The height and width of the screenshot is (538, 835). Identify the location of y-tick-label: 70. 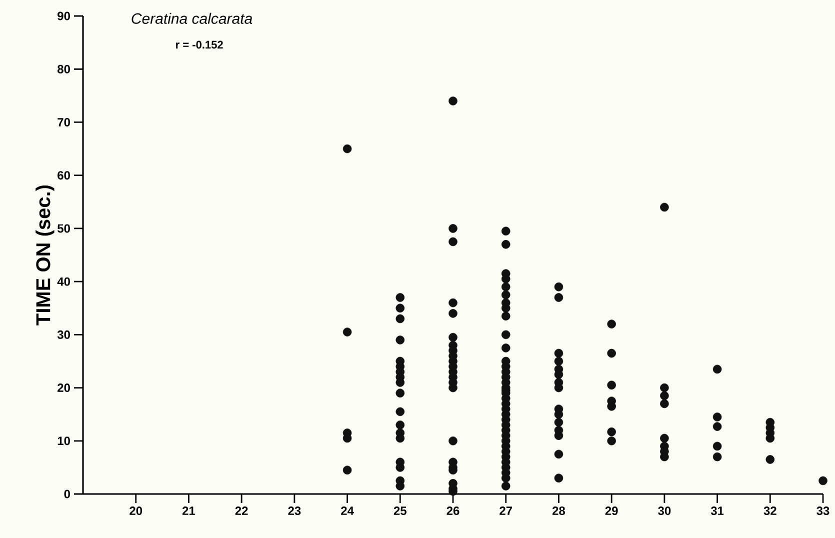
(64, 122).